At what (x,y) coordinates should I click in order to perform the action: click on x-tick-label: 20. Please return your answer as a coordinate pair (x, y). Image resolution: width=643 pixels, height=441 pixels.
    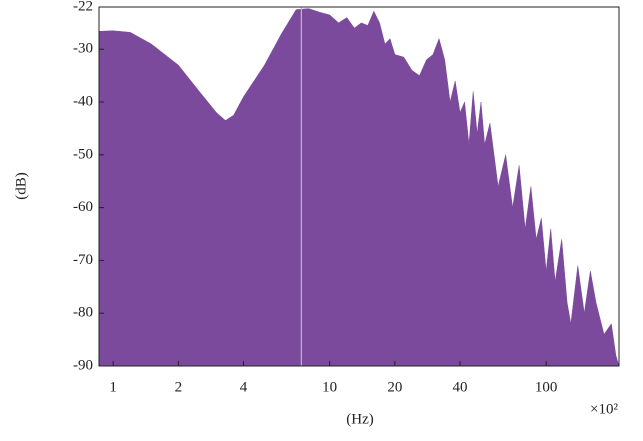
    Looking at the image, I should click on (394, 387).